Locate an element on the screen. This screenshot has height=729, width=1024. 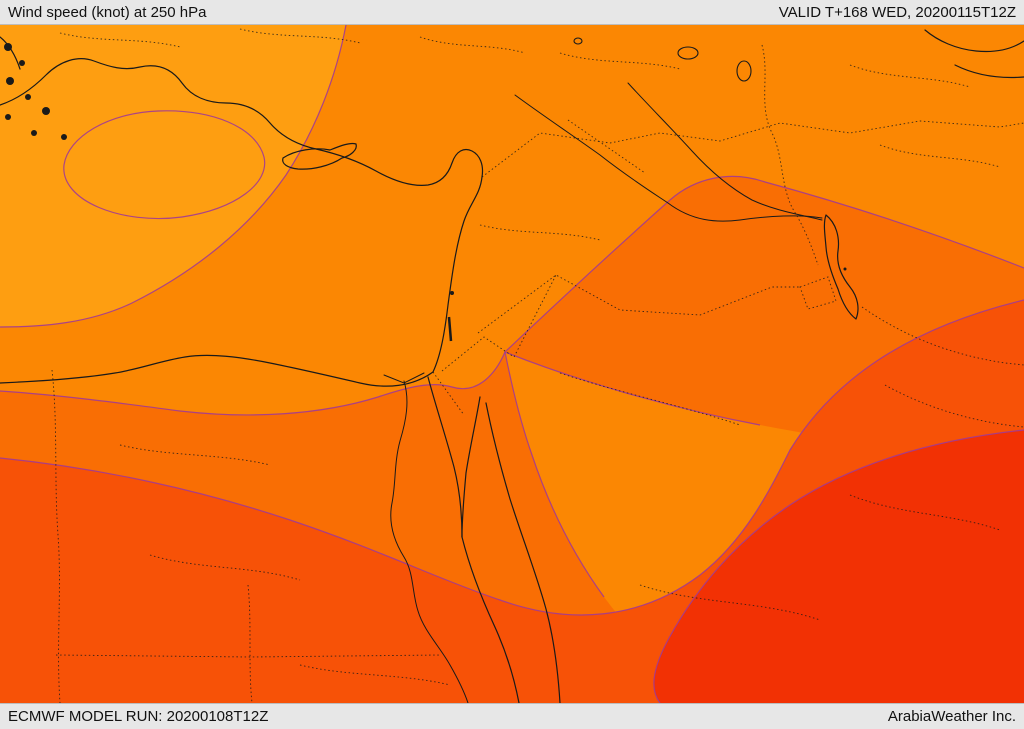
border-jordan-iraq-saudi is located at coordinates (638, 304).